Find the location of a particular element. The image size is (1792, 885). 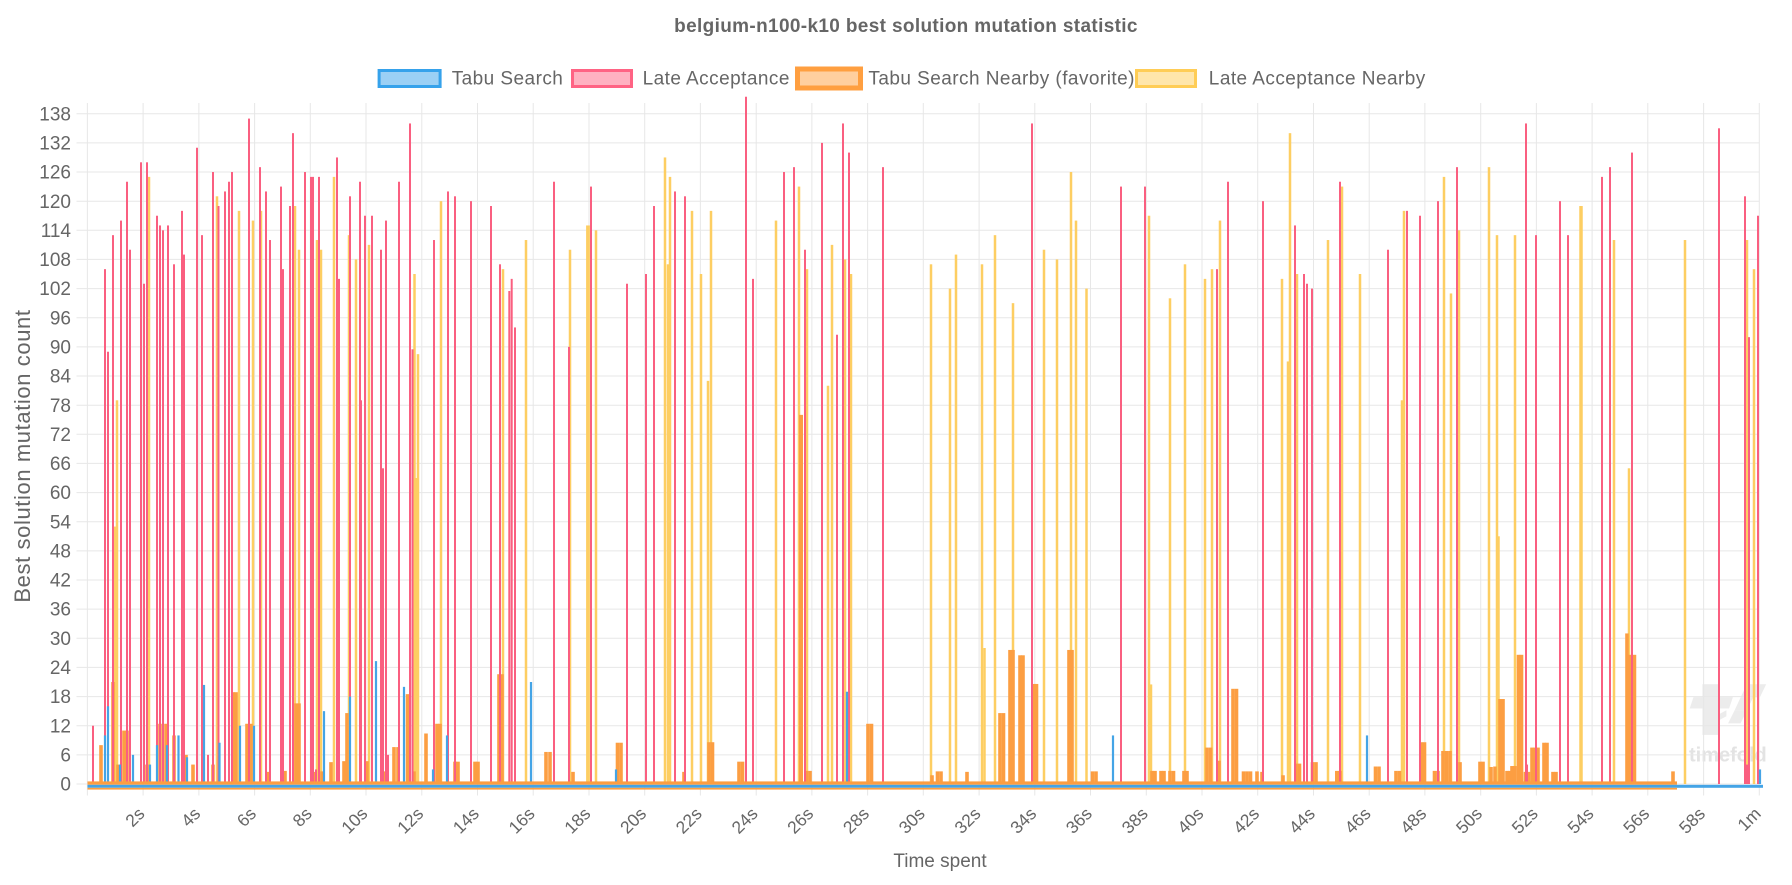

svg-text: 66 is located at coordinates (60, 464).